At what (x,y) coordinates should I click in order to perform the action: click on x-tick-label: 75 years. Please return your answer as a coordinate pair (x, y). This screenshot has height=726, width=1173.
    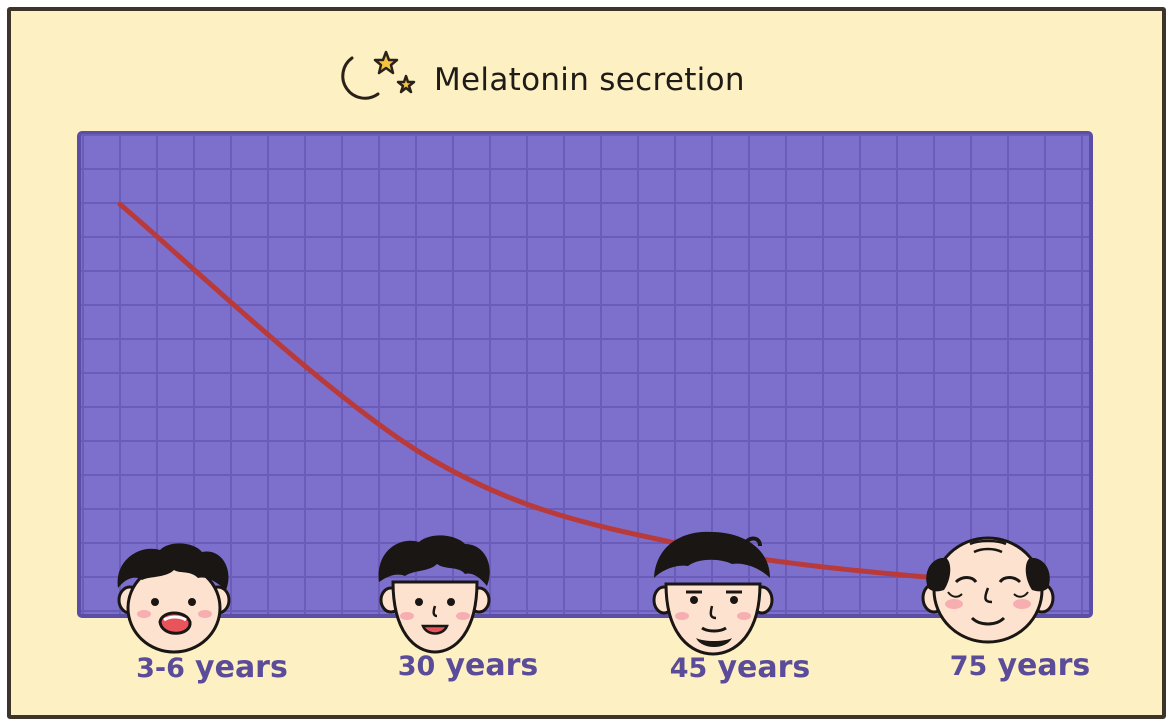
    Looking at the image, I should click on (1020, 665).